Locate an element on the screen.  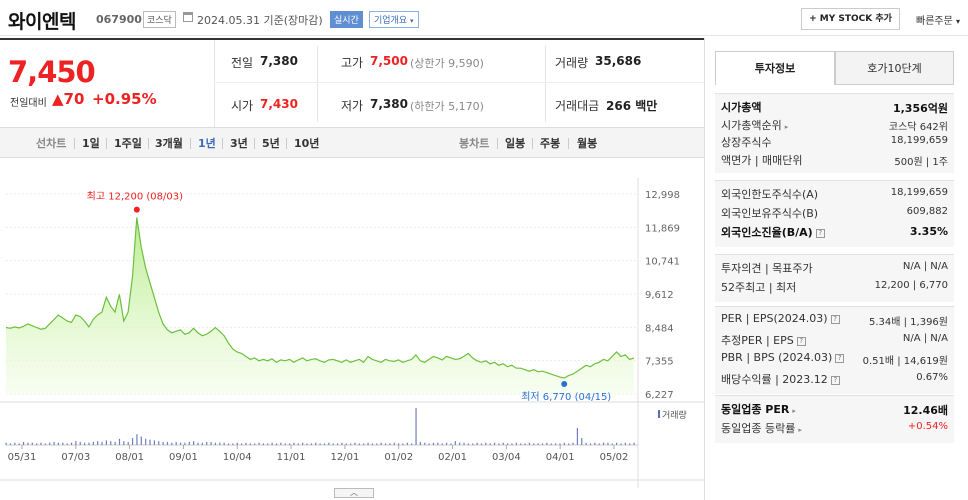
info-label: 외국인보유주식수(B) is located at coordinates (770, 213).